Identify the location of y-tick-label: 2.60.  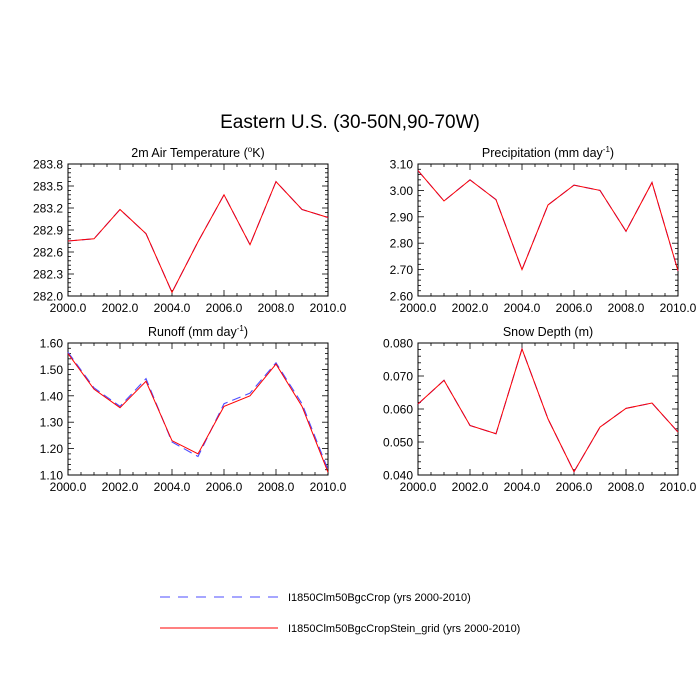
(402, 297).